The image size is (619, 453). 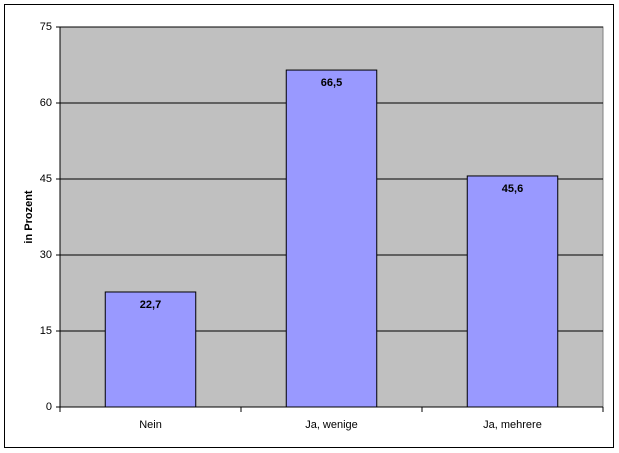 What do you see at coordinates (49, 407) in the screenshot?
I see `y-tick-label: 0` at bounding box center [49, 407].